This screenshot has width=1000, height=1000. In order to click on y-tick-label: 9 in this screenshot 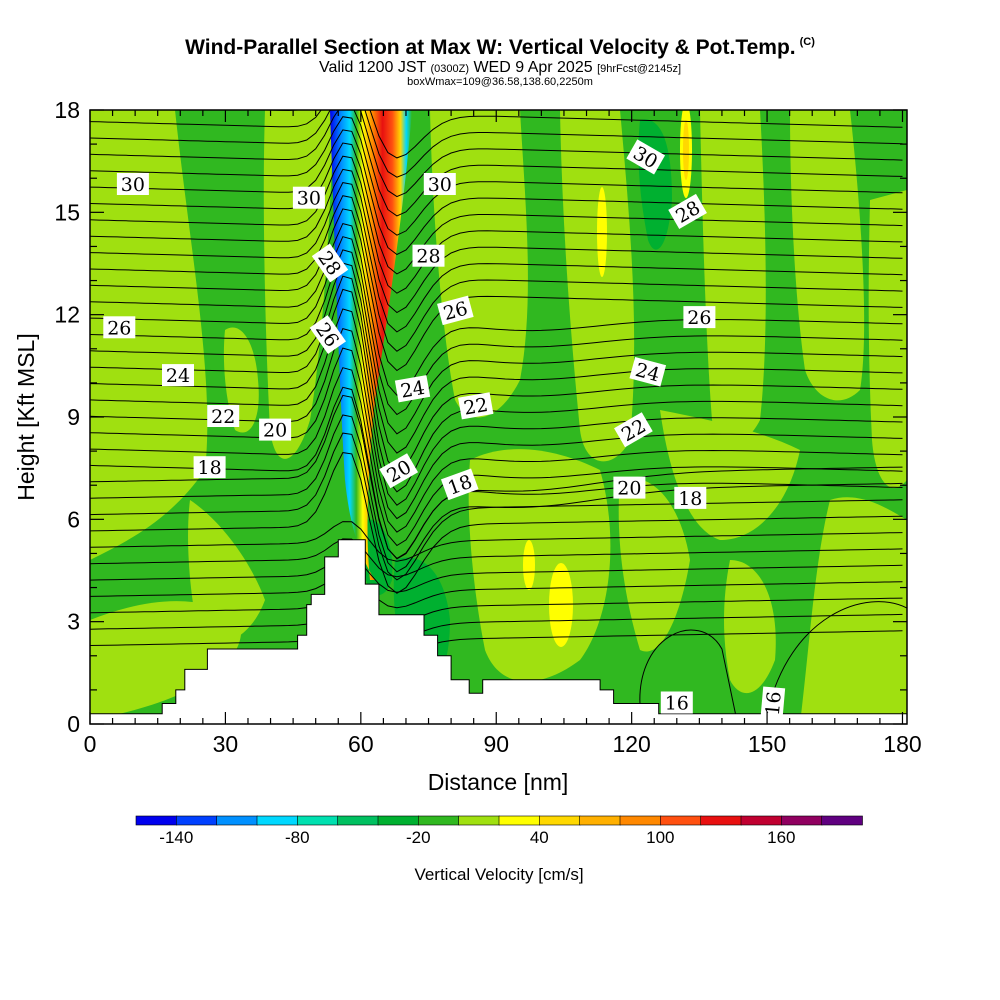, I will do `click(73, 417)`.